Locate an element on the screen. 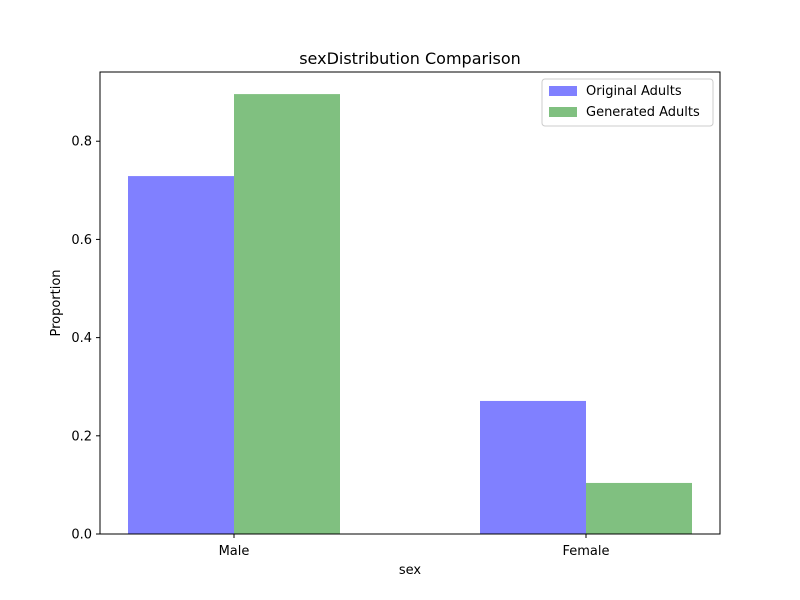 The height and width of the screenshot is (600, 800). chart-title: sexDistribution Comparison is located at coordinates (410, 58).